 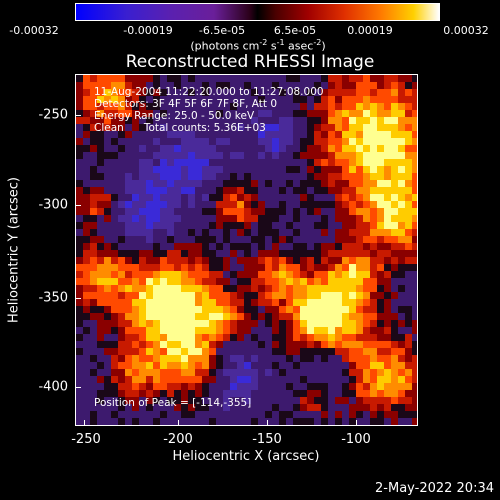 What do you see at coordinates (53, 115) in the screenshot?
I see `y-tick-label: -250` at bounding box center [53, 115].